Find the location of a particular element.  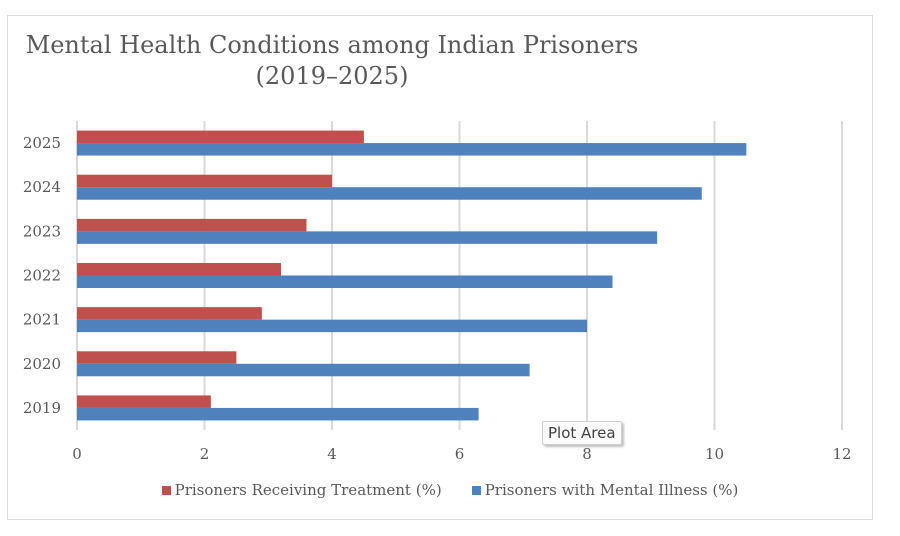

bar-illness-2024 is located at coordinates (389, 193).